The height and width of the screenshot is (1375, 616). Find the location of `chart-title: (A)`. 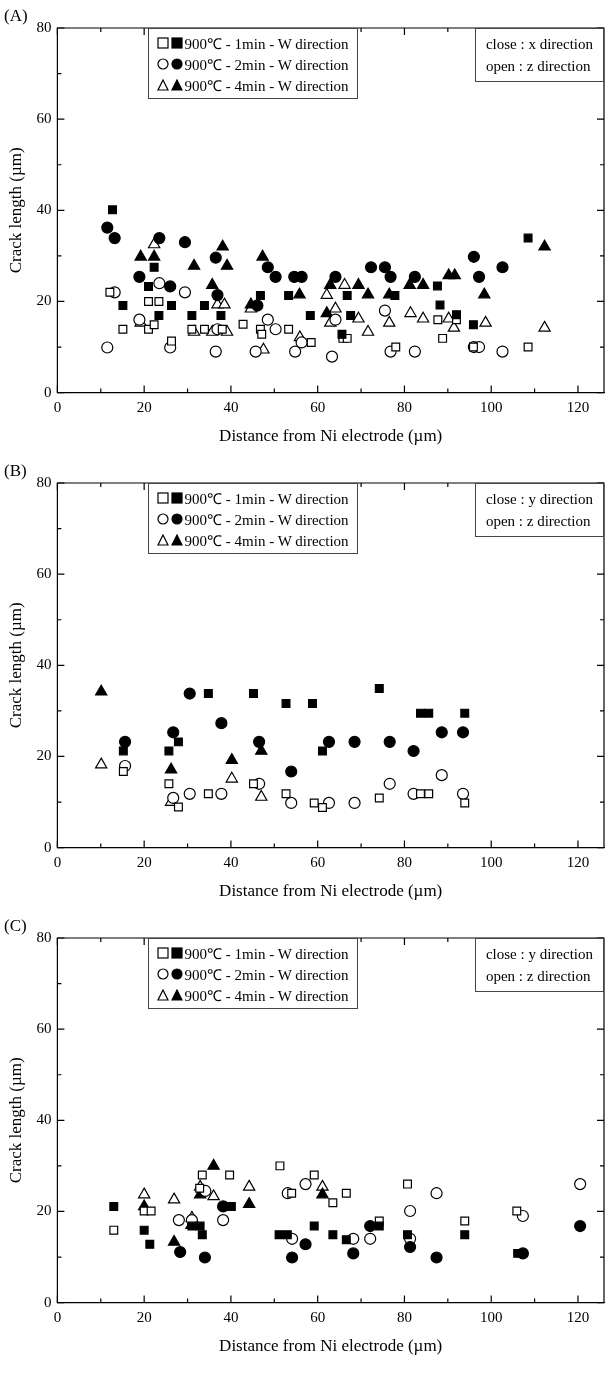

chart-title: (A) is located at coordinates (16, 16).